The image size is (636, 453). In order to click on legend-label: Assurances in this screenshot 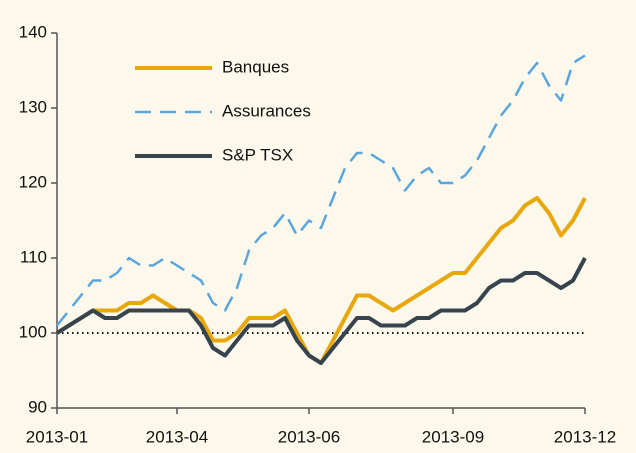, I will do `click(266, 110)`.